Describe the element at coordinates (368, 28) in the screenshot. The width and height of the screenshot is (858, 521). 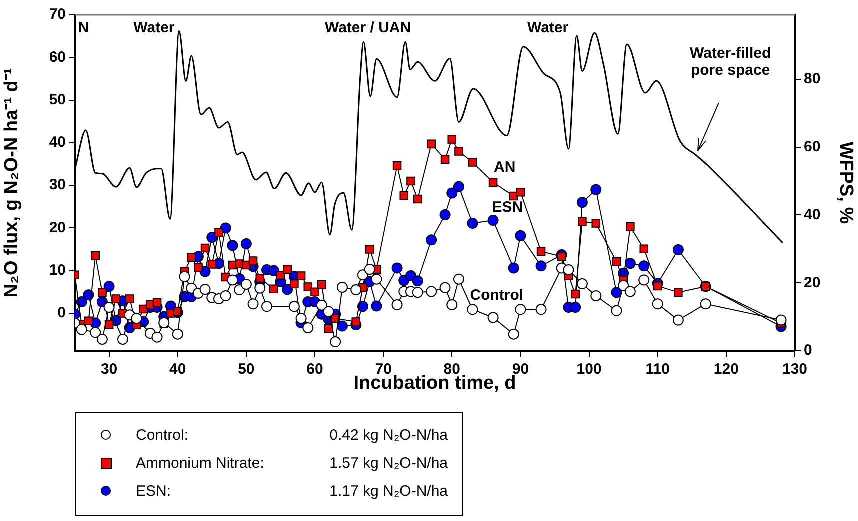
I see `annotation: Water / UAN` at that location.